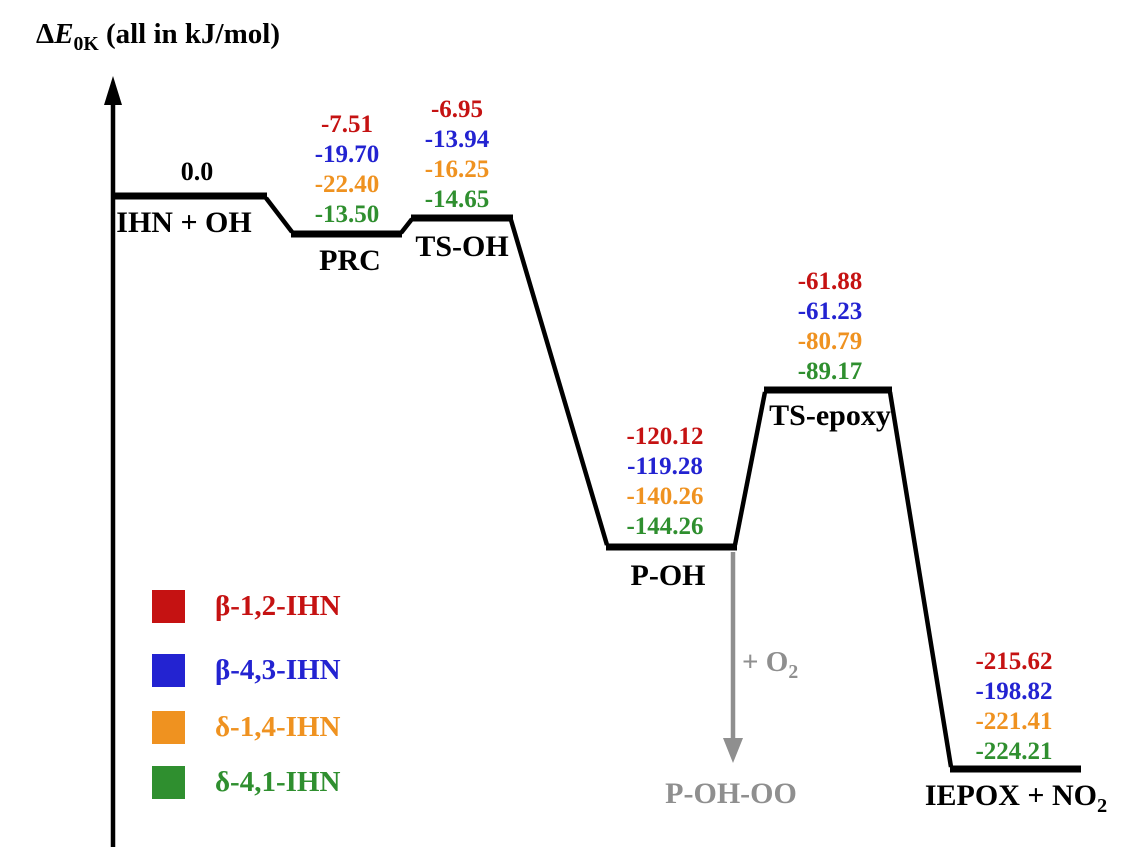  Describe the element at coordinates (1014, 707) in the screenshot. I see `iepox-value-stack: -215.62 -198.82 -221.41 -224.21` at that location.